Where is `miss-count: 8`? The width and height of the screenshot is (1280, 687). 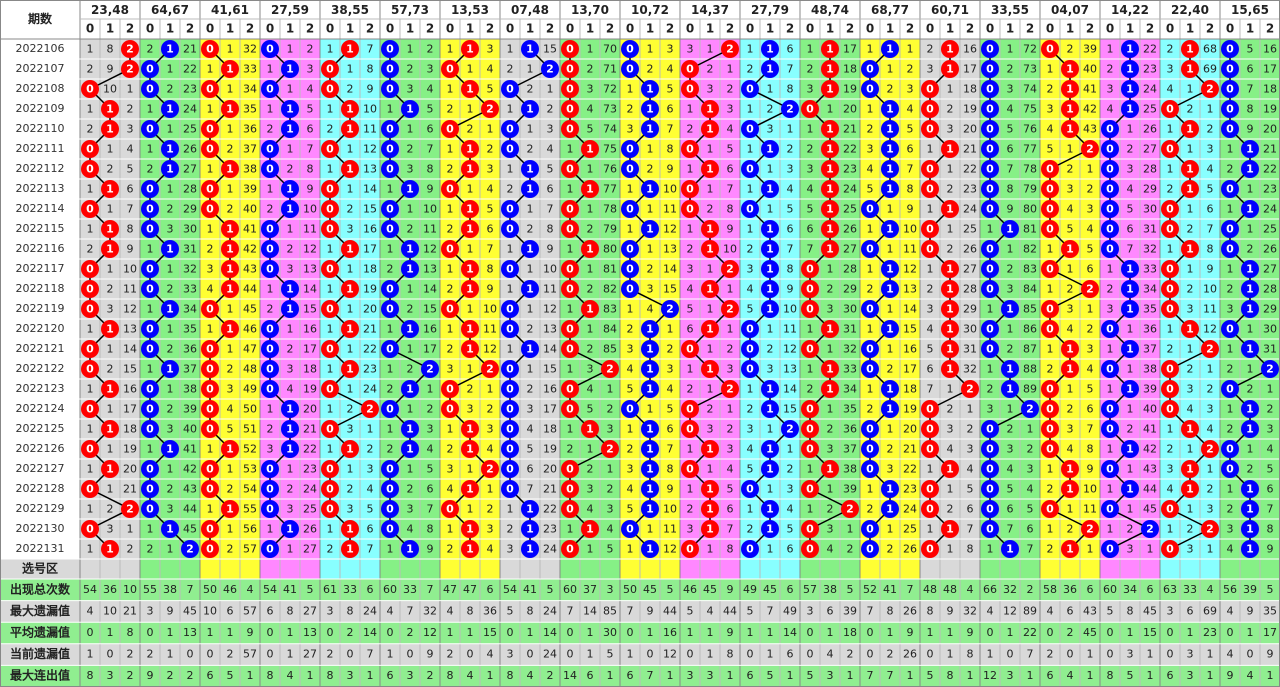 miss-count: 8 is located at coordinates (1090, 449).